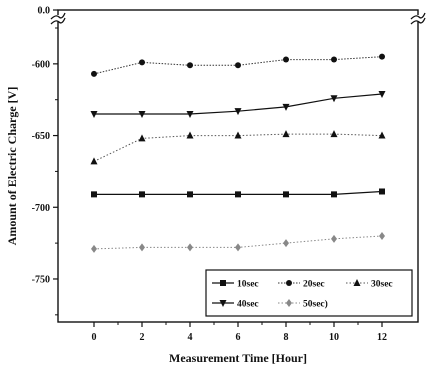 The height and width of the screenshot is (372, 433). I want to click on legend-item: 10sec, so click(235, 285).